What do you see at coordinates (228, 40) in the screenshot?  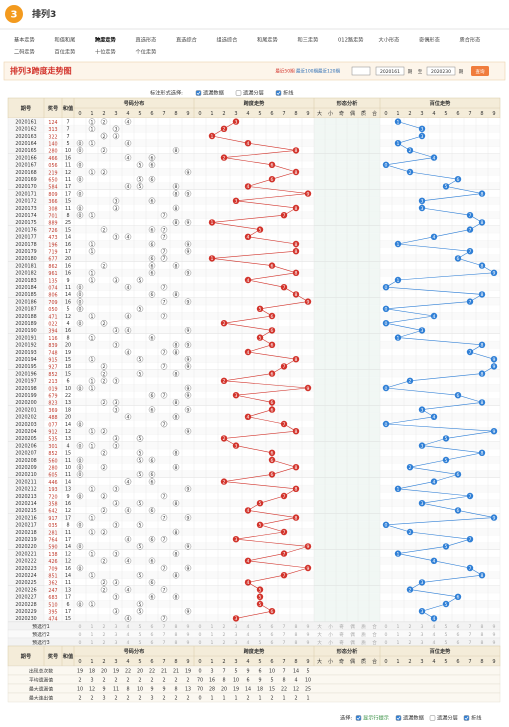 I see `nav-link: 组选综合` at bounding box center [228, 40].